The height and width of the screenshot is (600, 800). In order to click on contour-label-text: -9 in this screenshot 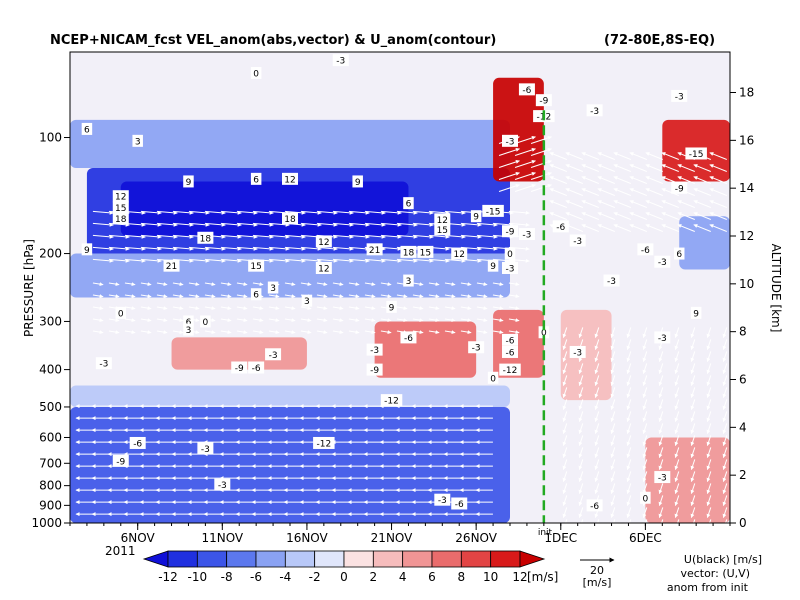, I will do `click(543, 102)`.